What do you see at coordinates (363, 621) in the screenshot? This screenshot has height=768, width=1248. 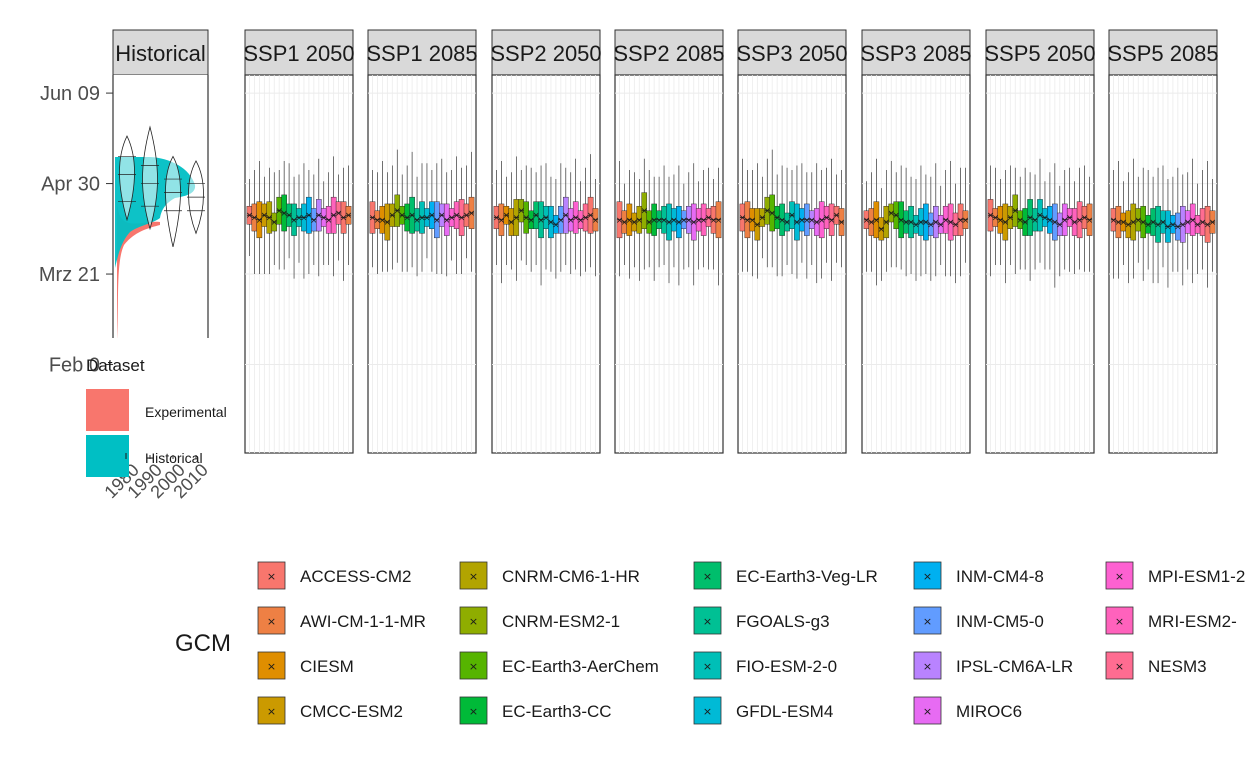 I see `legend-label-gcm: AWI-CM-1-1-MR` at bounding box center [363, 621].